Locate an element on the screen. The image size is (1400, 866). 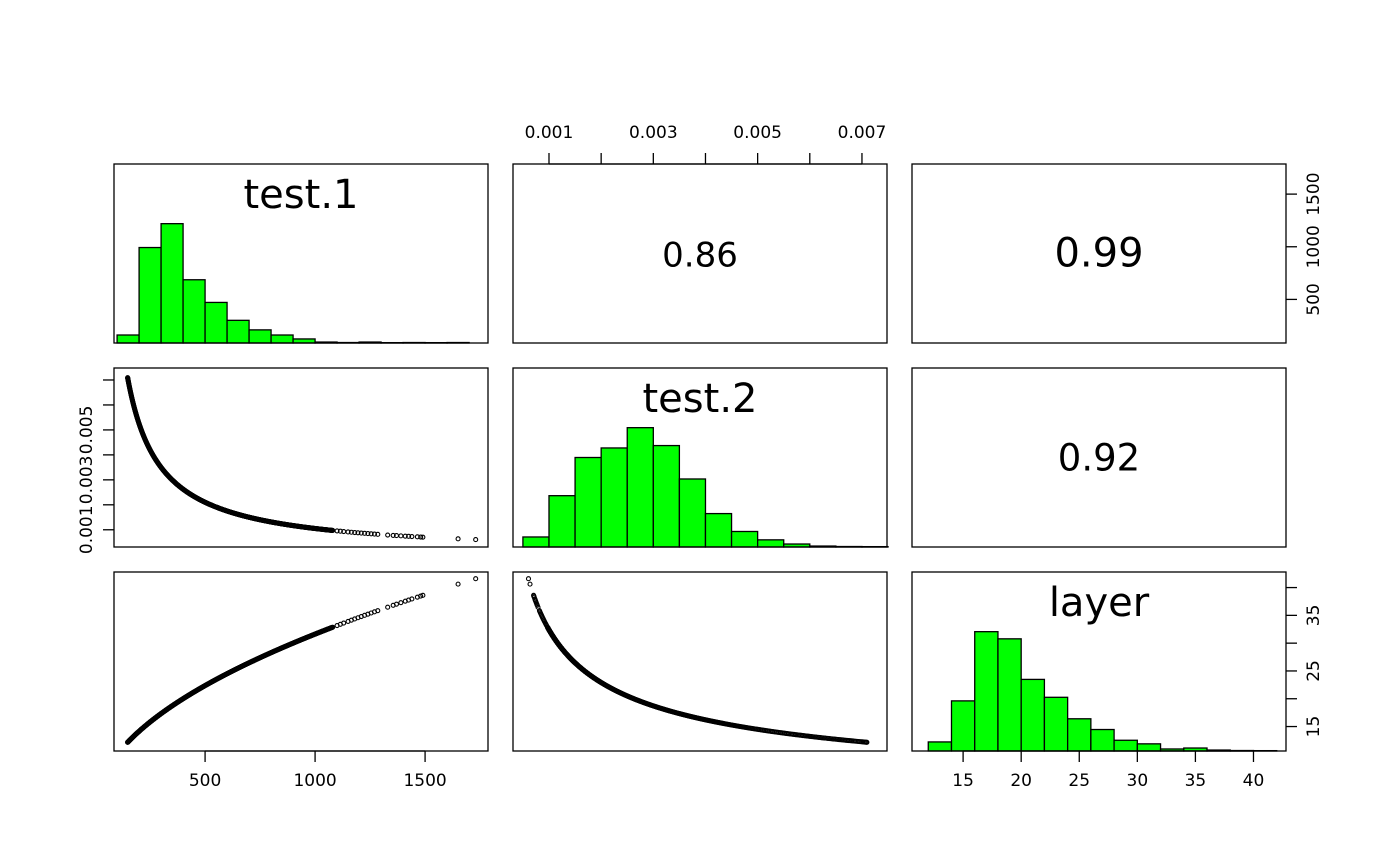
variable-label: layer is located at coordinates (1099, 603).